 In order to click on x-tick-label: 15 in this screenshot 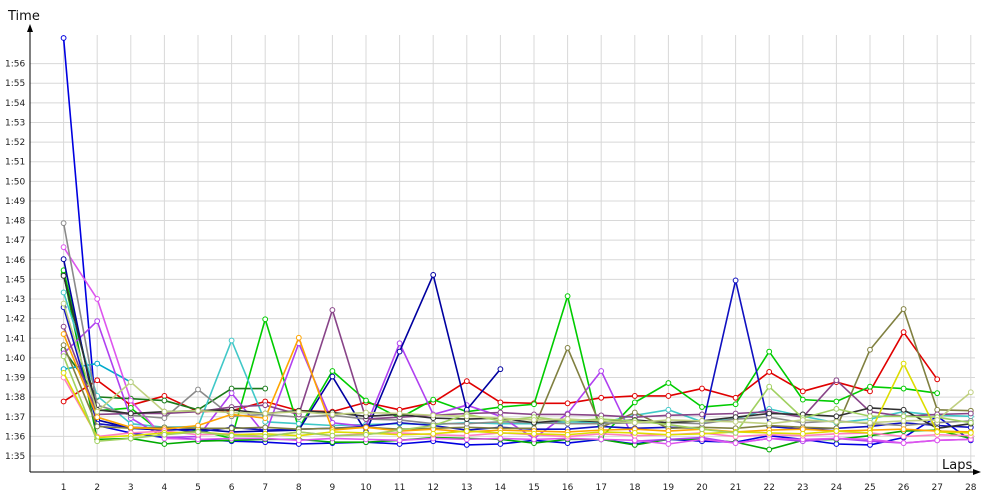, I will do `click(533, 488)`.